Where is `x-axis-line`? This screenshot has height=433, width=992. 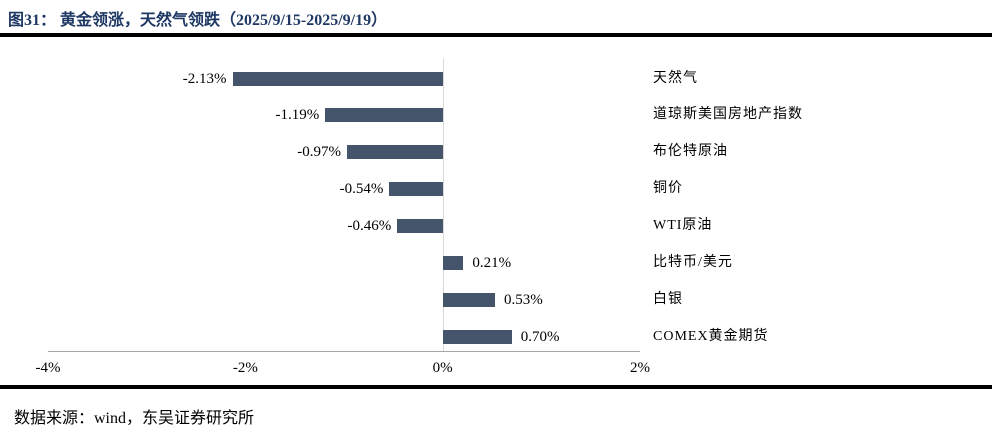
x-axis-line is located at coordinates (344, 351).